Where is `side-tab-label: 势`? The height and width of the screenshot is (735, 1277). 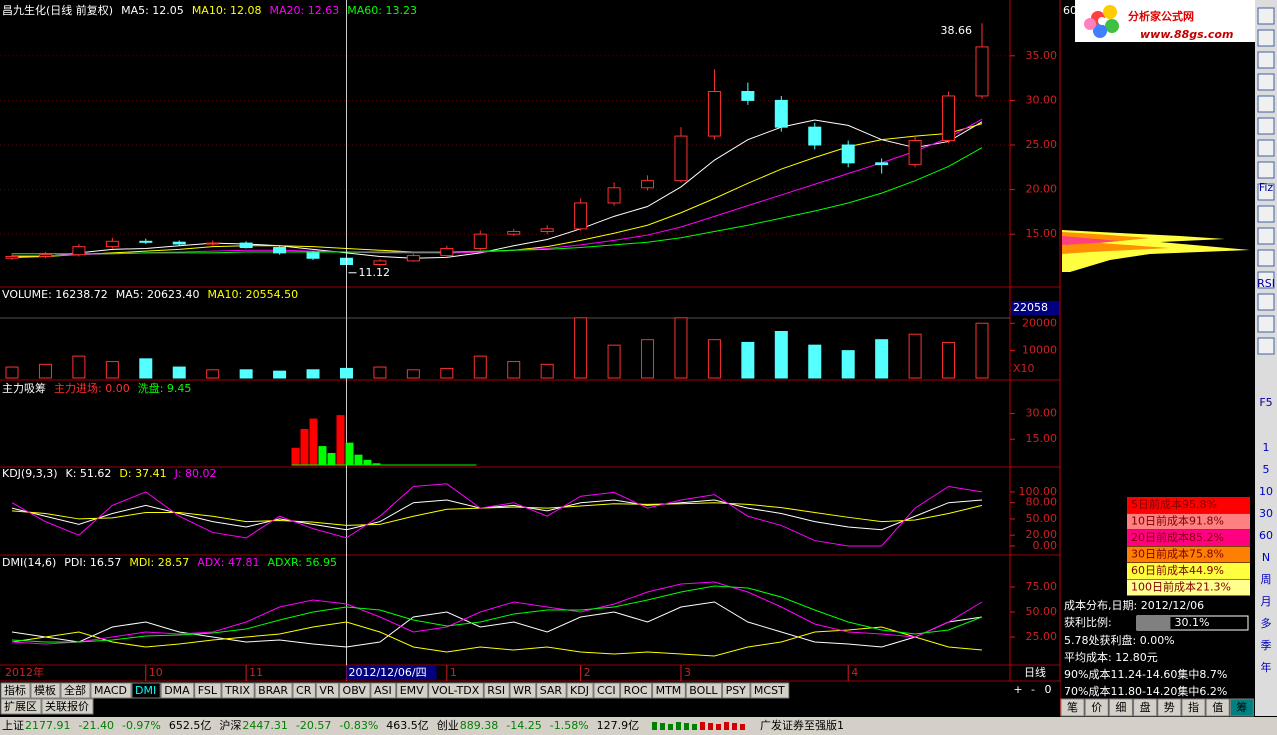 side-tab-label: 势 is located at coordinates (1169, 707).